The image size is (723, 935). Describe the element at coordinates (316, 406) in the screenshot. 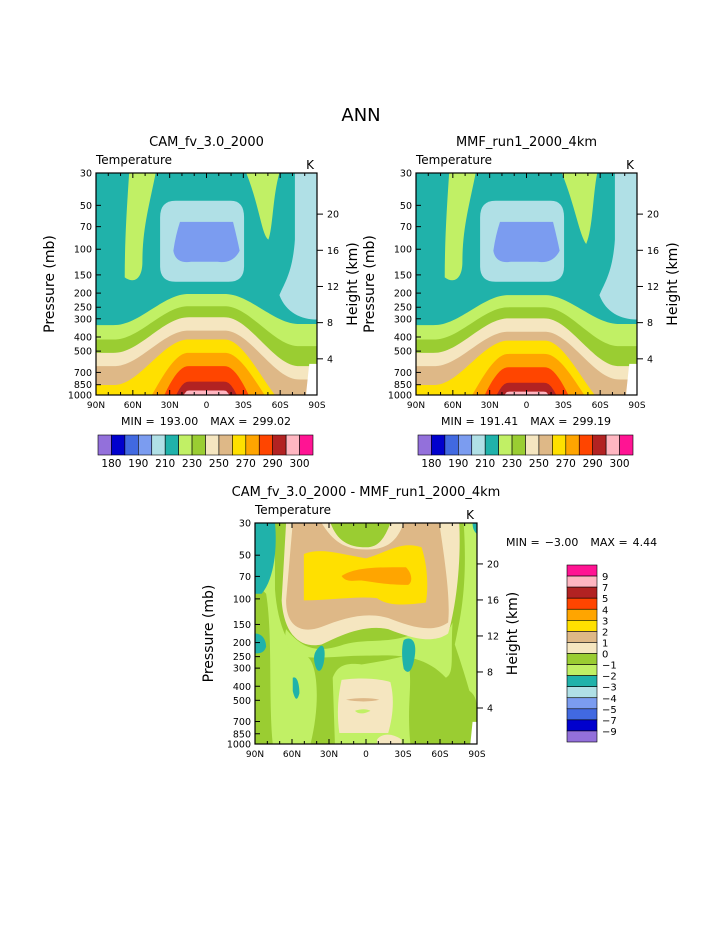

I see `x-tick-label: 90S` at that location.